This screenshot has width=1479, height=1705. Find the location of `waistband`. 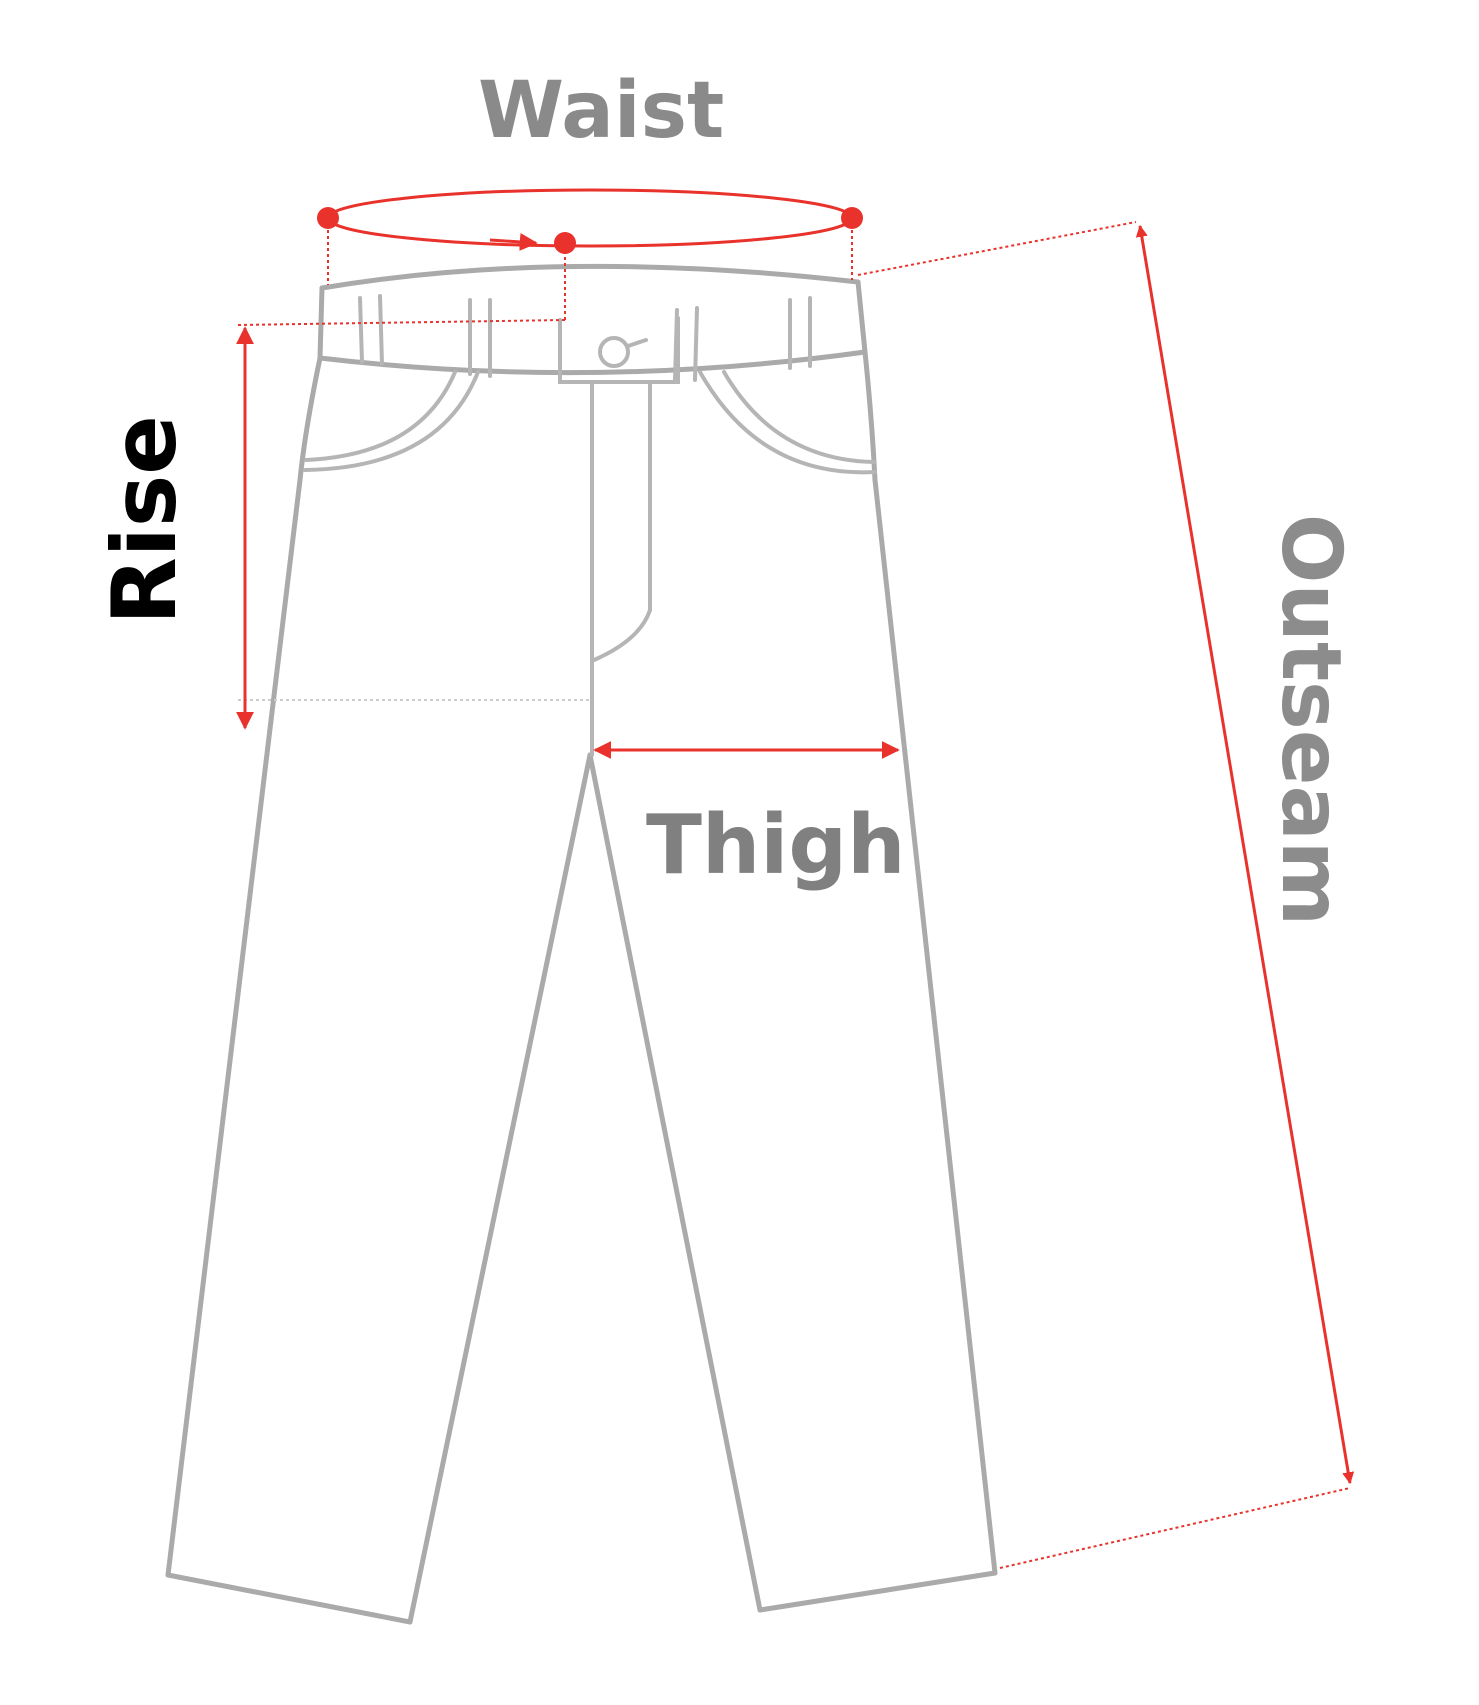

waistband is located at coordinates (592, 327).